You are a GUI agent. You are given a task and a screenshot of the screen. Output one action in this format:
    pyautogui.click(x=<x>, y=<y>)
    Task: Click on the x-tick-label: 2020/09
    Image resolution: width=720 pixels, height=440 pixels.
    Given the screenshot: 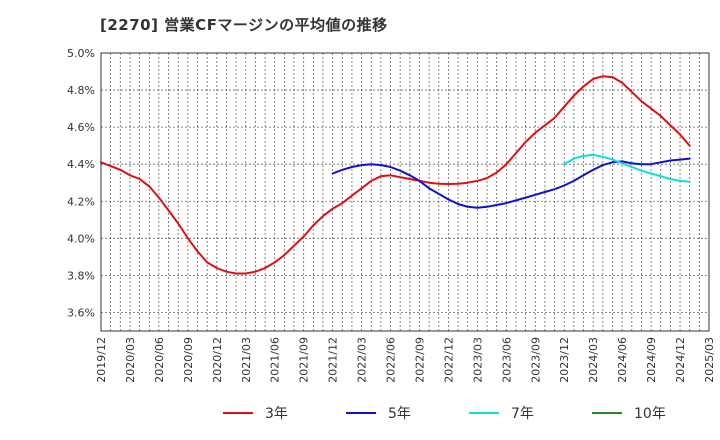 What is the action you would take?
    pyautogui.click(x=188, y=360)
    